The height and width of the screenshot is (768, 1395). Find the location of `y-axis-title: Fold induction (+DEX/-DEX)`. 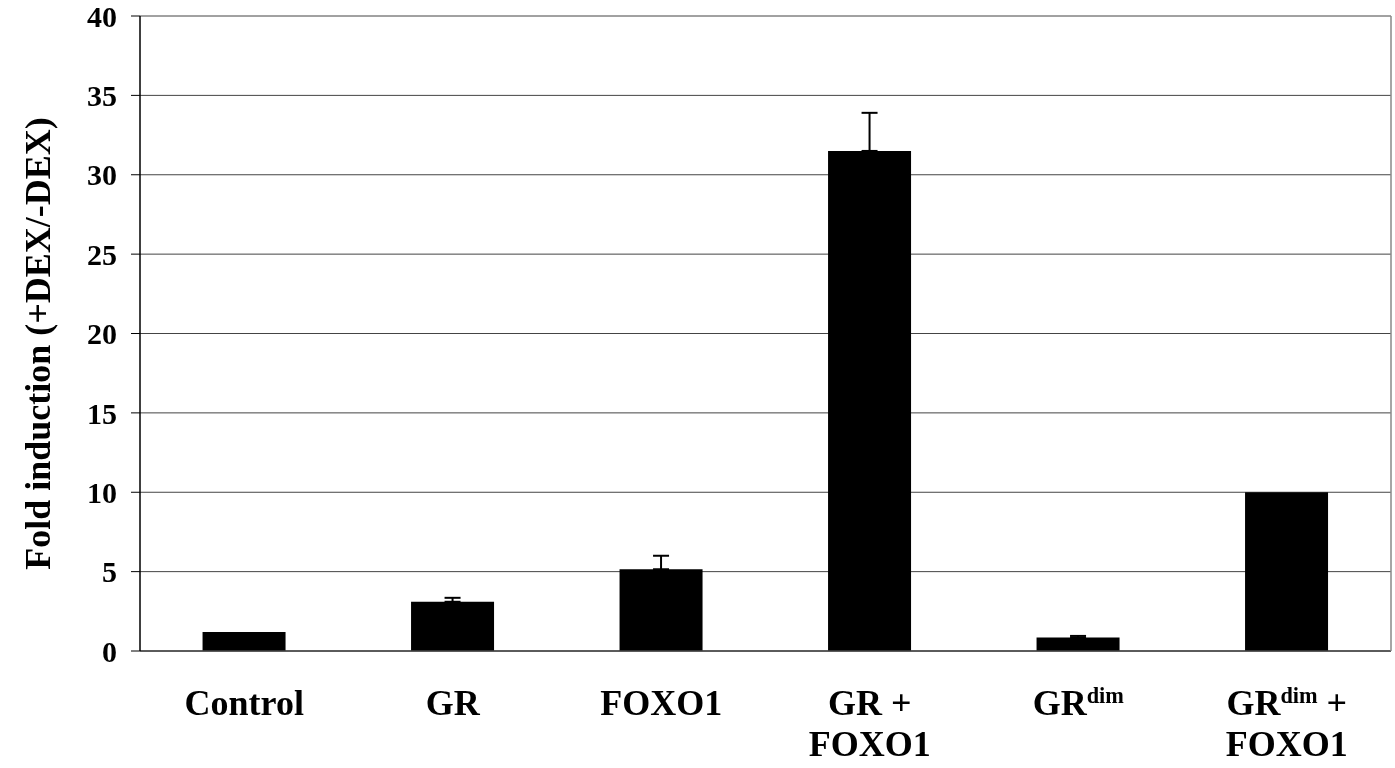

y-axis-title: Fold induction (+DEX/-DEX) is located at coordinates (38, 343).